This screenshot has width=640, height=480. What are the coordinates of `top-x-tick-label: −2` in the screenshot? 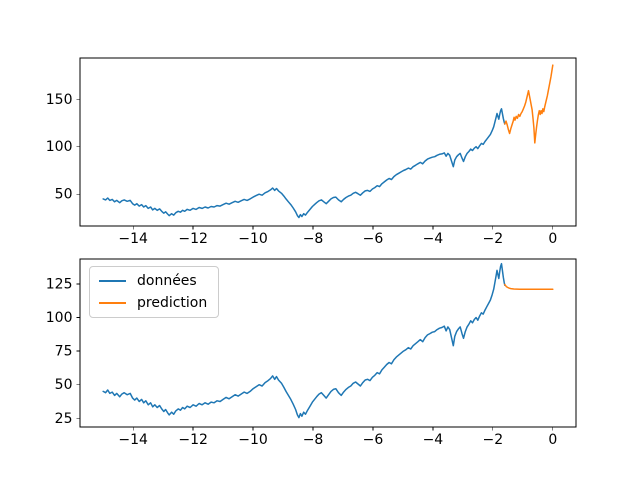 It's located at (493, 239).